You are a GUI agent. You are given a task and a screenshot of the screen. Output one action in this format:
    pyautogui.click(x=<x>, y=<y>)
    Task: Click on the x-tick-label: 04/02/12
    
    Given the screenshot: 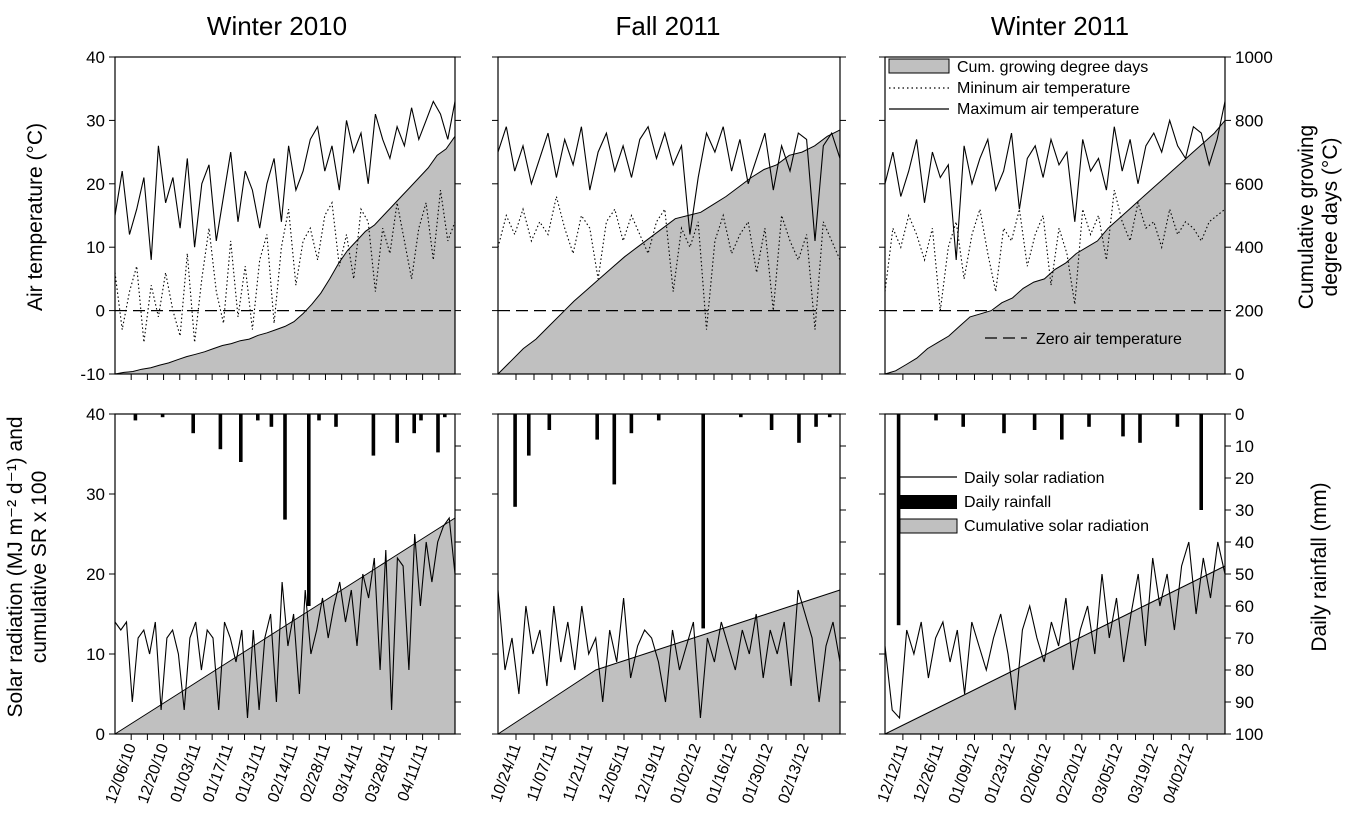 What is the action you would take?
    pyautogui.click(x=1179, y=773)
    